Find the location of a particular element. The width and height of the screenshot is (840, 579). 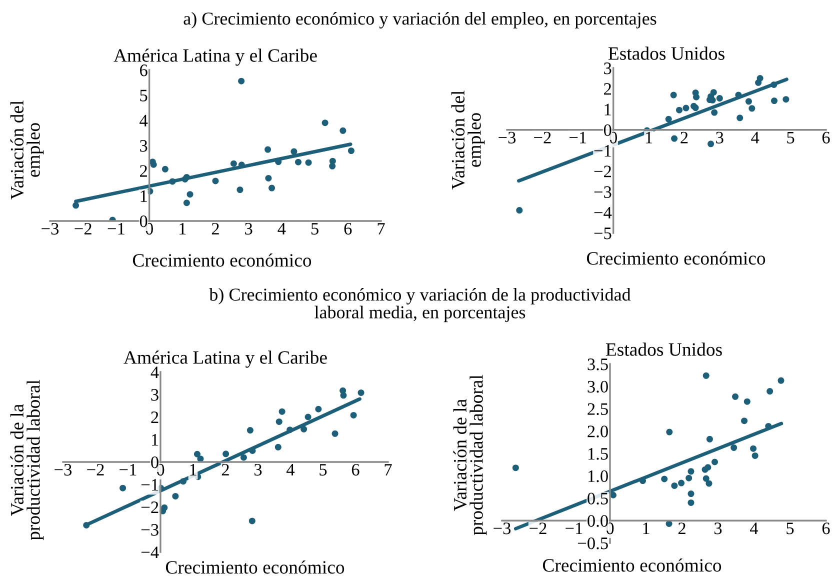

y-tick-label: −3 is located at coordinates (603, 192).